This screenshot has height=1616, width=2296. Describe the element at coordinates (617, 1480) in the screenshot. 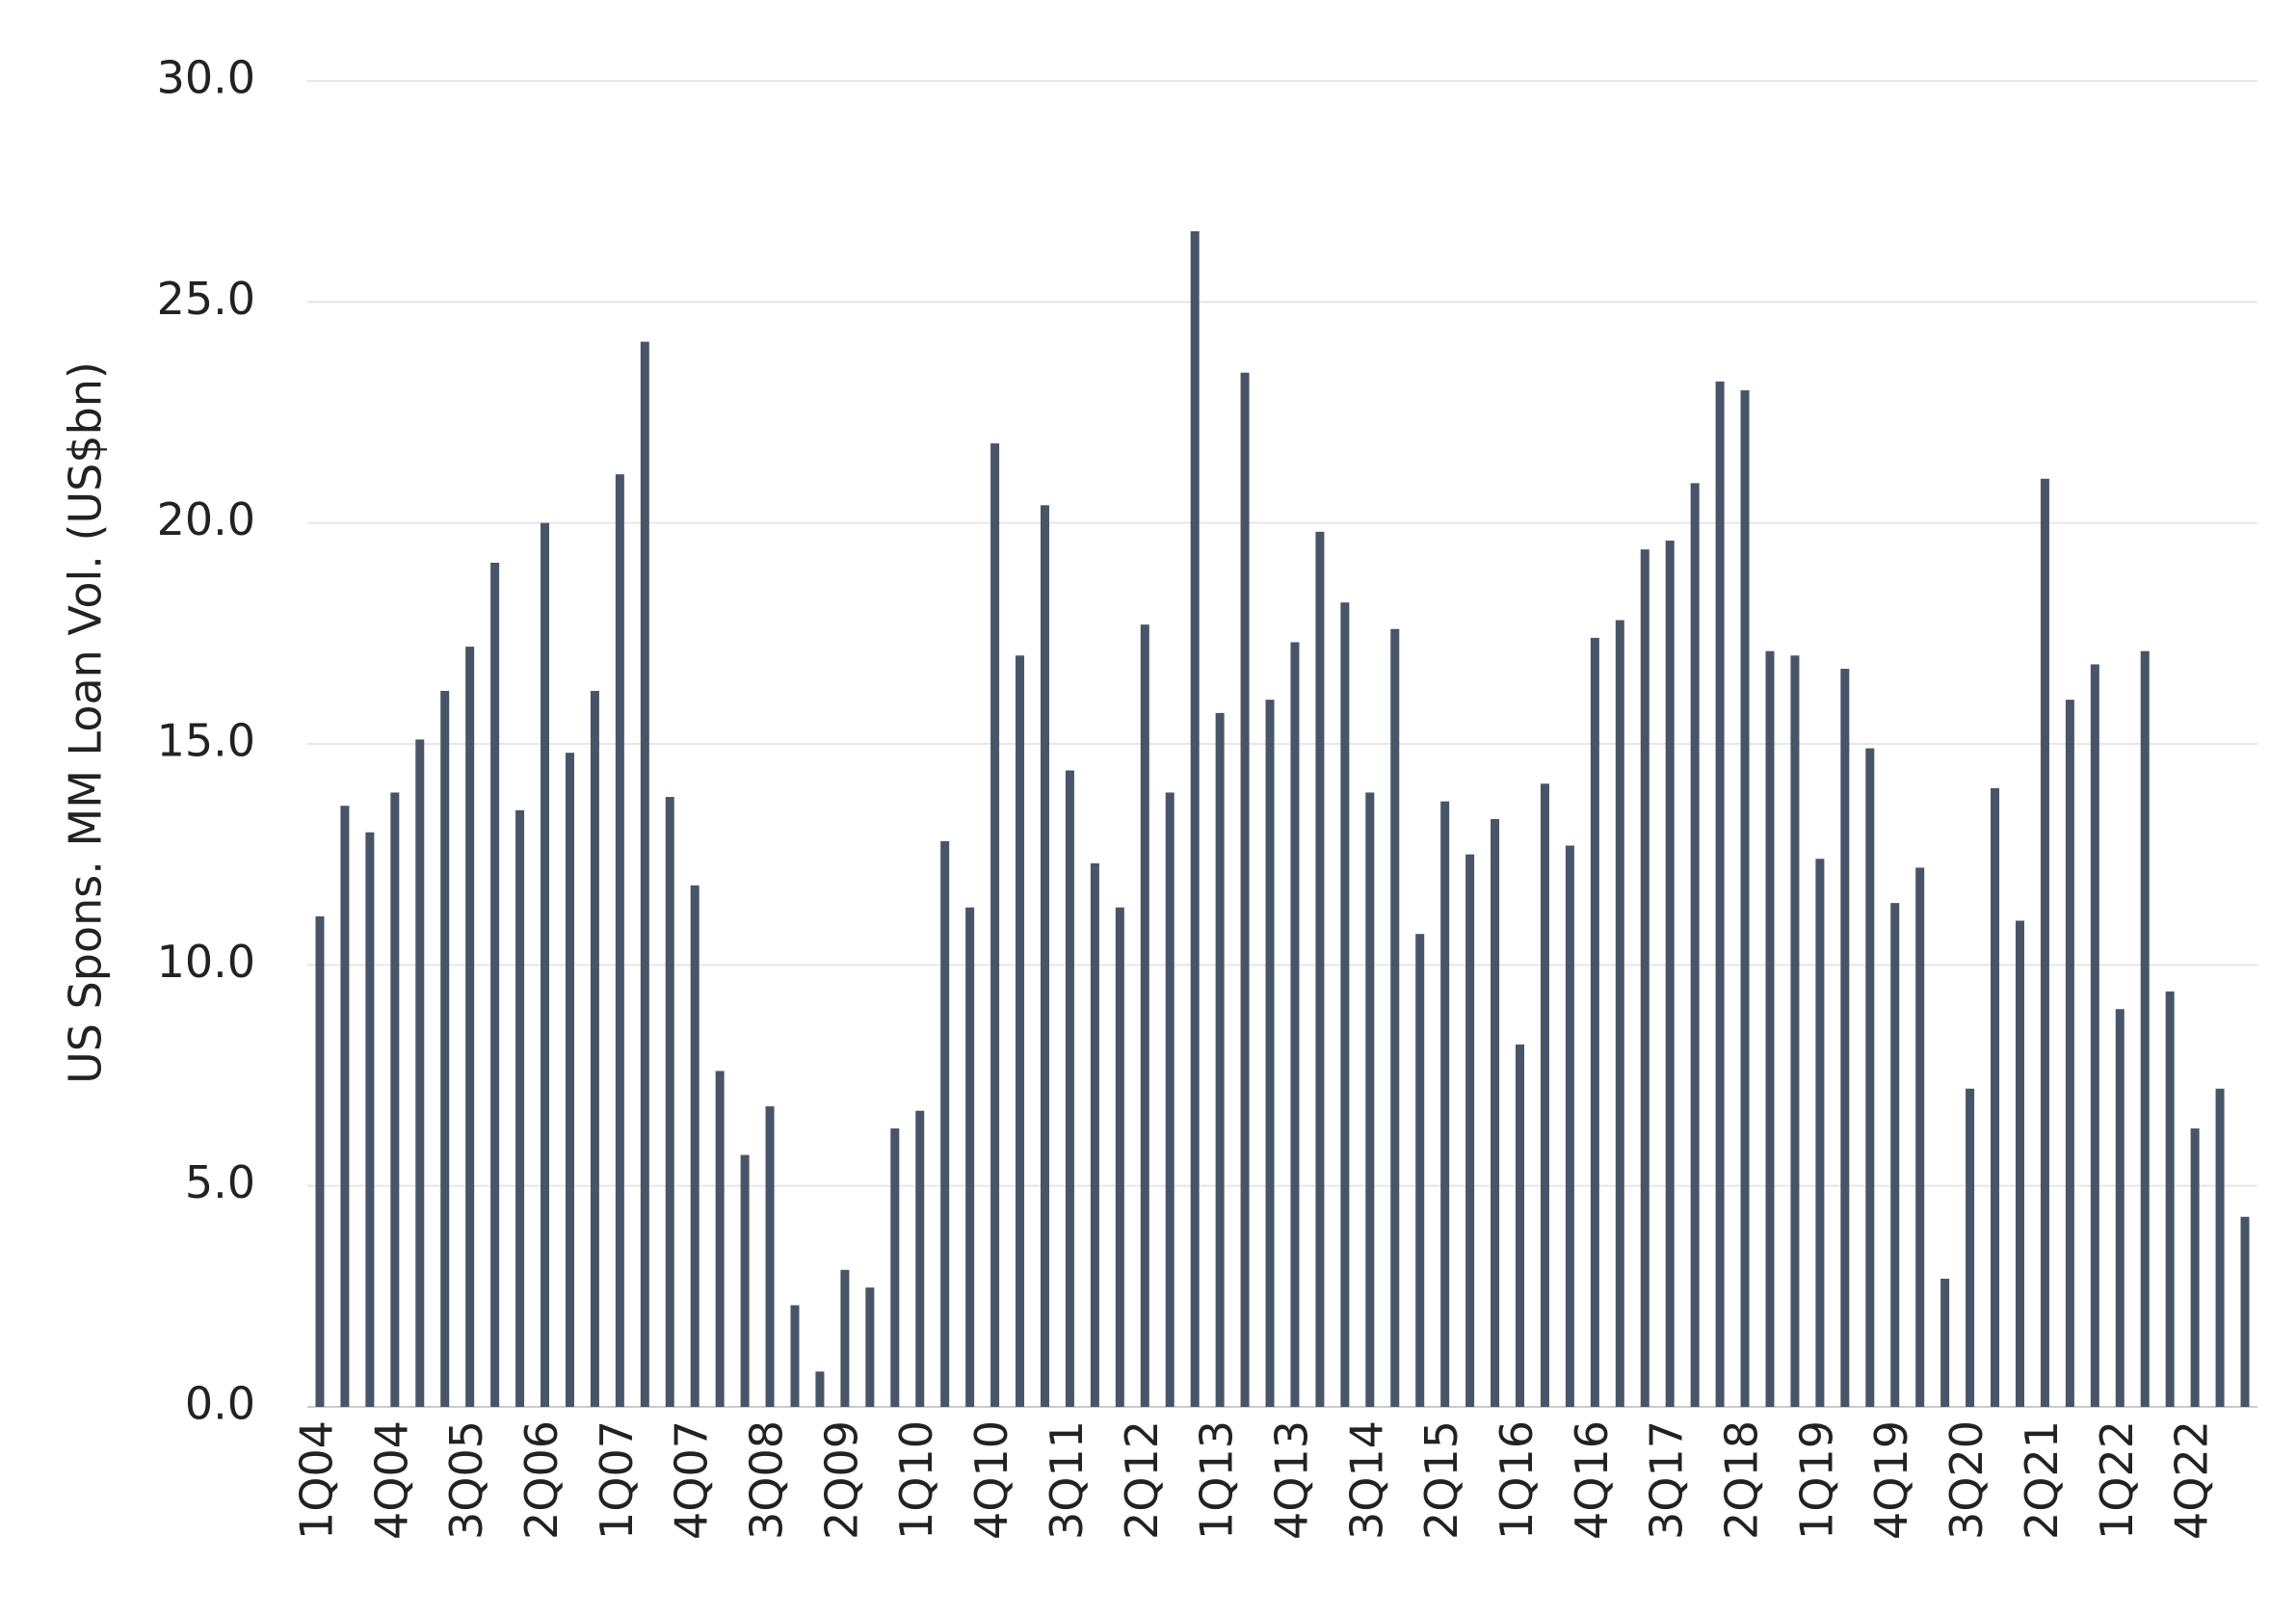

I see `x-tick-label: 1Q07` at that location.